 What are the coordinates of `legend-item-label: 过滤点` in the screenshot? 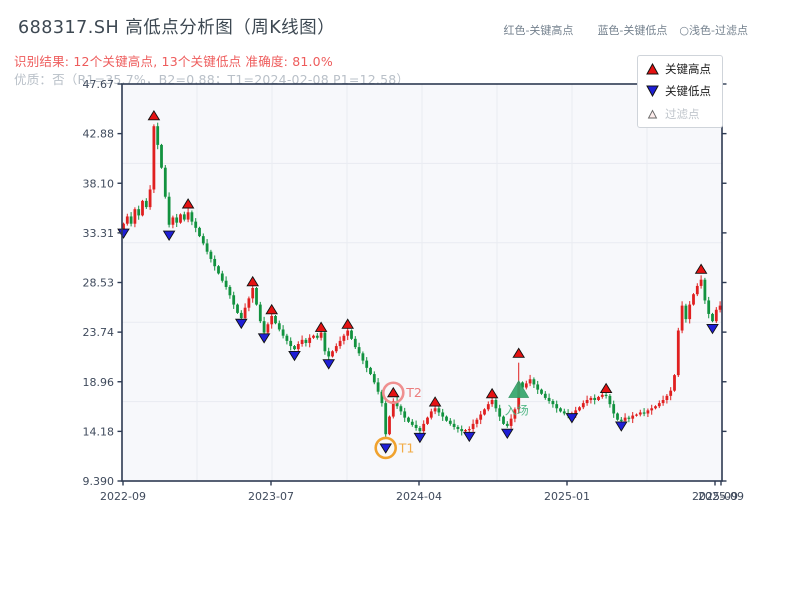 It's located at (682, 113).